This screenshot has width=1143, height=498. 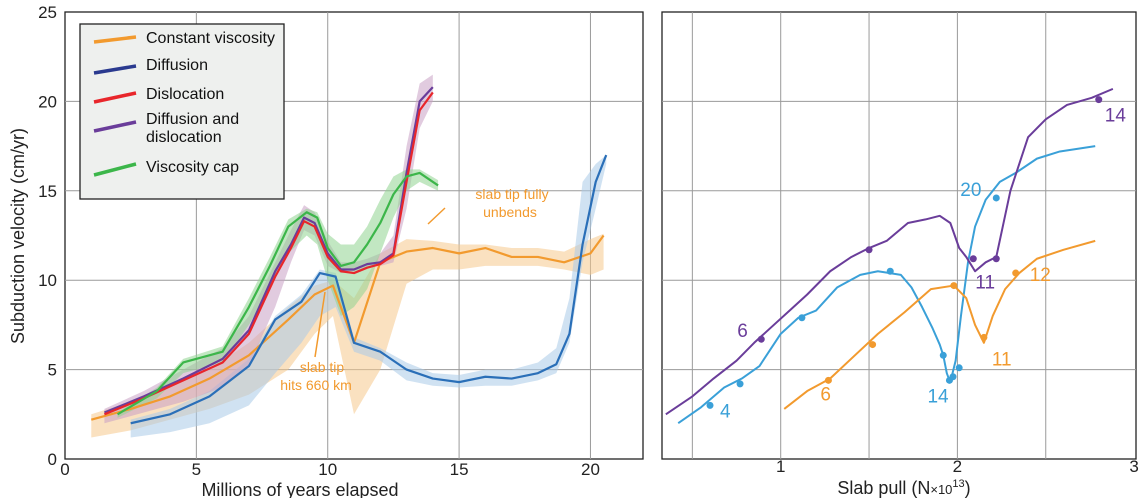 What do you see at coordinates (184, 137) in the screenshot?
I see `legend-label-both-2: dislocation` at bounding box center [184, 137].